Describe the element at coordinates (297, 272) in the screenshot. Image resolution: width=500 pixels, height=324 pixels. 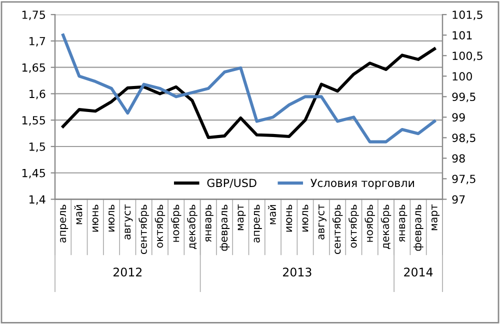
I see `text: 2013` at that location.